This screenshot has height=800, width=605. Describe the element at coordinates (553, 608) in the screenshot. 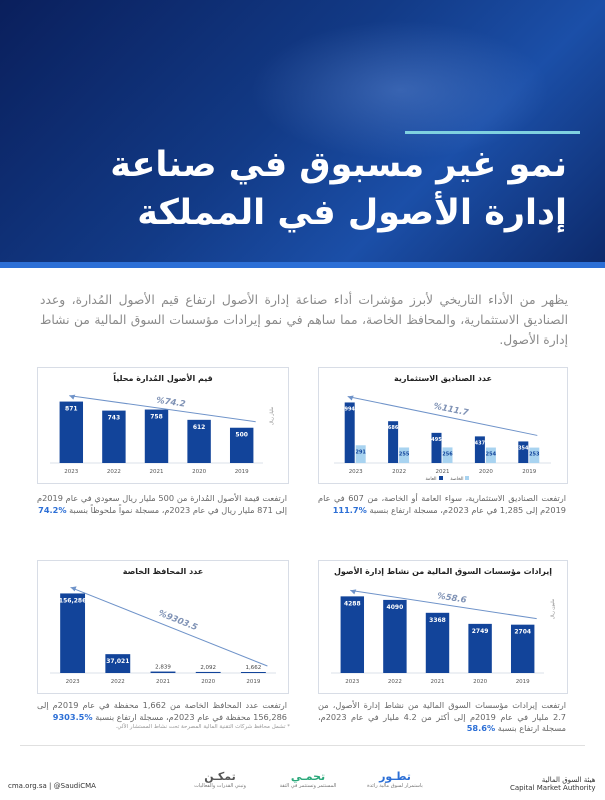

I see `y-axis-label: مليون ريال` at that location.